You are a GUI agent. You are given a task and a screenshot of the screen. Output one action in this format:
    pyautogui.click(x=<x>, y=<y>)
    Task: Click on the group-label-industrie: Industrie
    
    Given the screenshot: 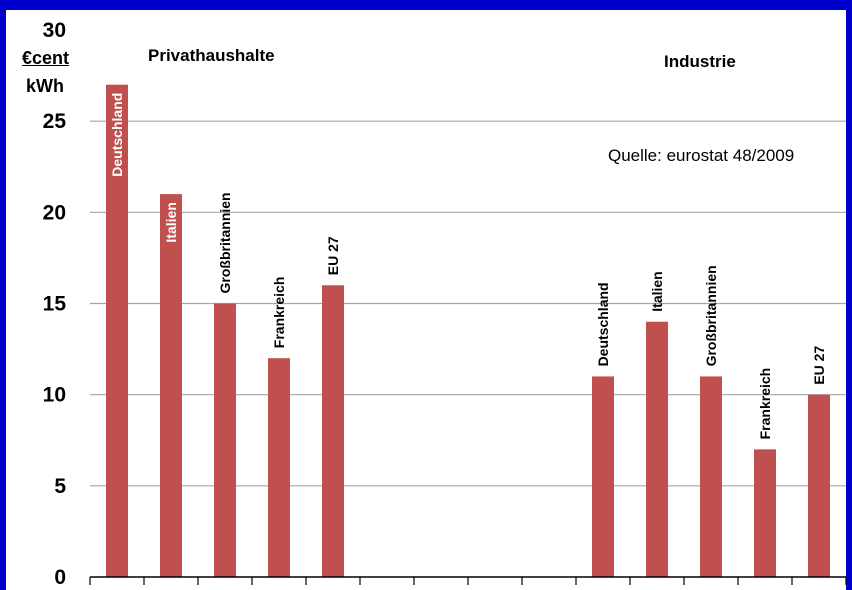 What is the action you would take?
    pyautogui.click(x=700, y=61)
    